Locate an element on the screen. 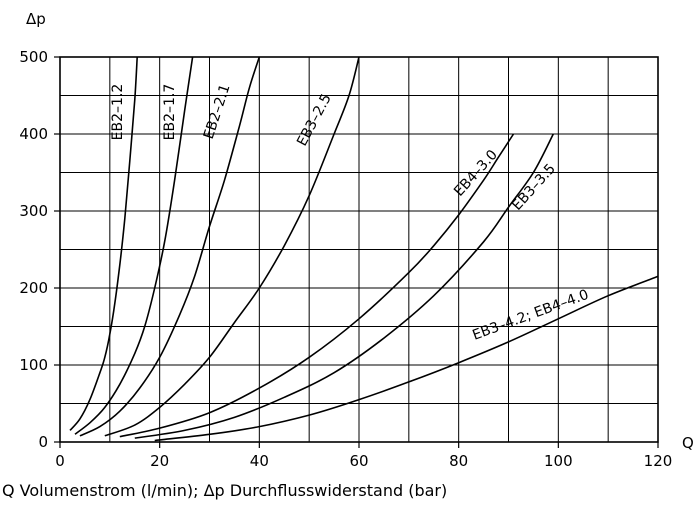 The height and width of the screenshot is (506, 695). x-tick-label: 60 is located at coordinates (358, 461).